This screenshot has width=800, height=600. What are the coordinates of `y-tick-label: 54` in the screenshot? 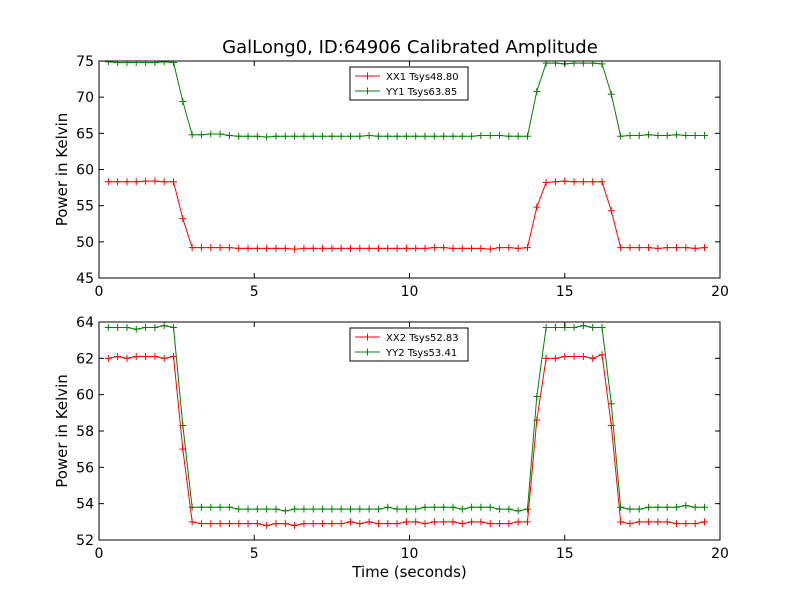 It's located at (85, 505).